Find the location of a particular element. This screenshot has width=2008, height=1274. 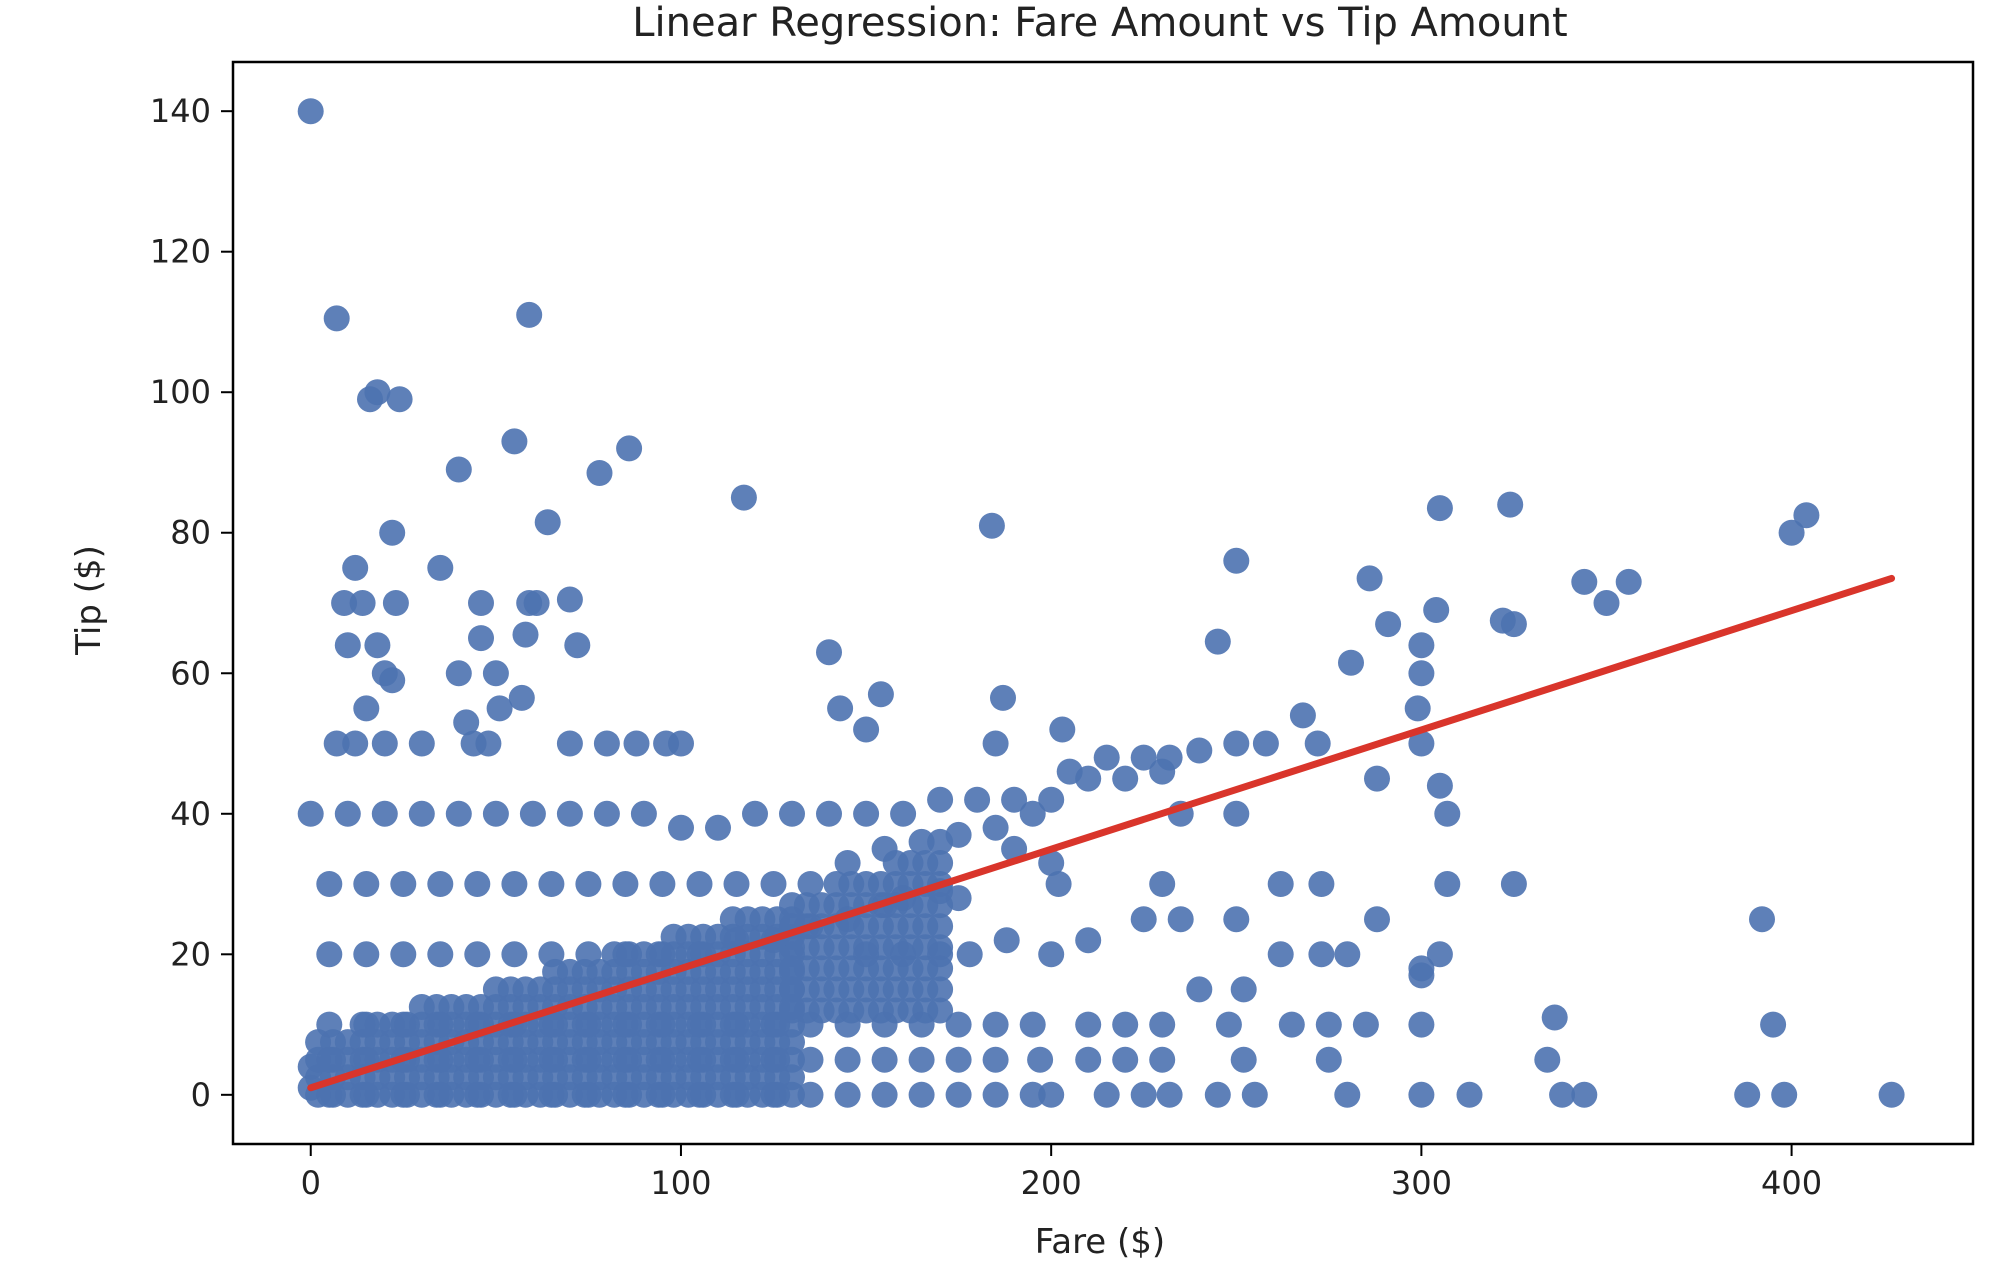

x-tick-label: 300 is located at coordinates (1421, 1183).